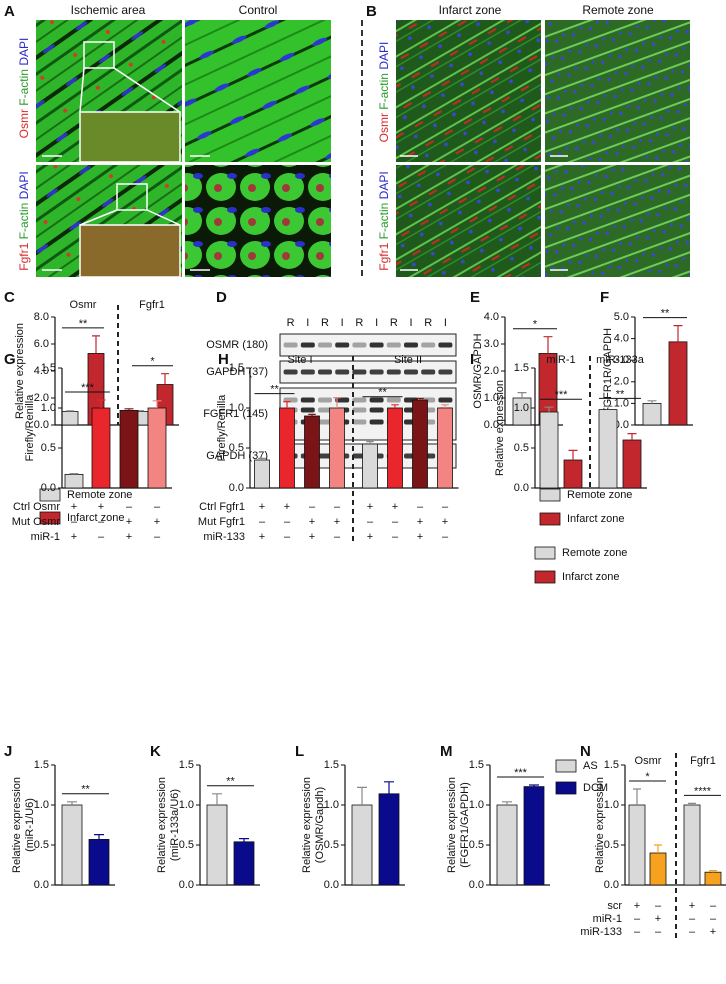  What do you see at coordinates (10, 359) in the screenshot?
I see `panel-letter: G` at bounding box center [10, 359].